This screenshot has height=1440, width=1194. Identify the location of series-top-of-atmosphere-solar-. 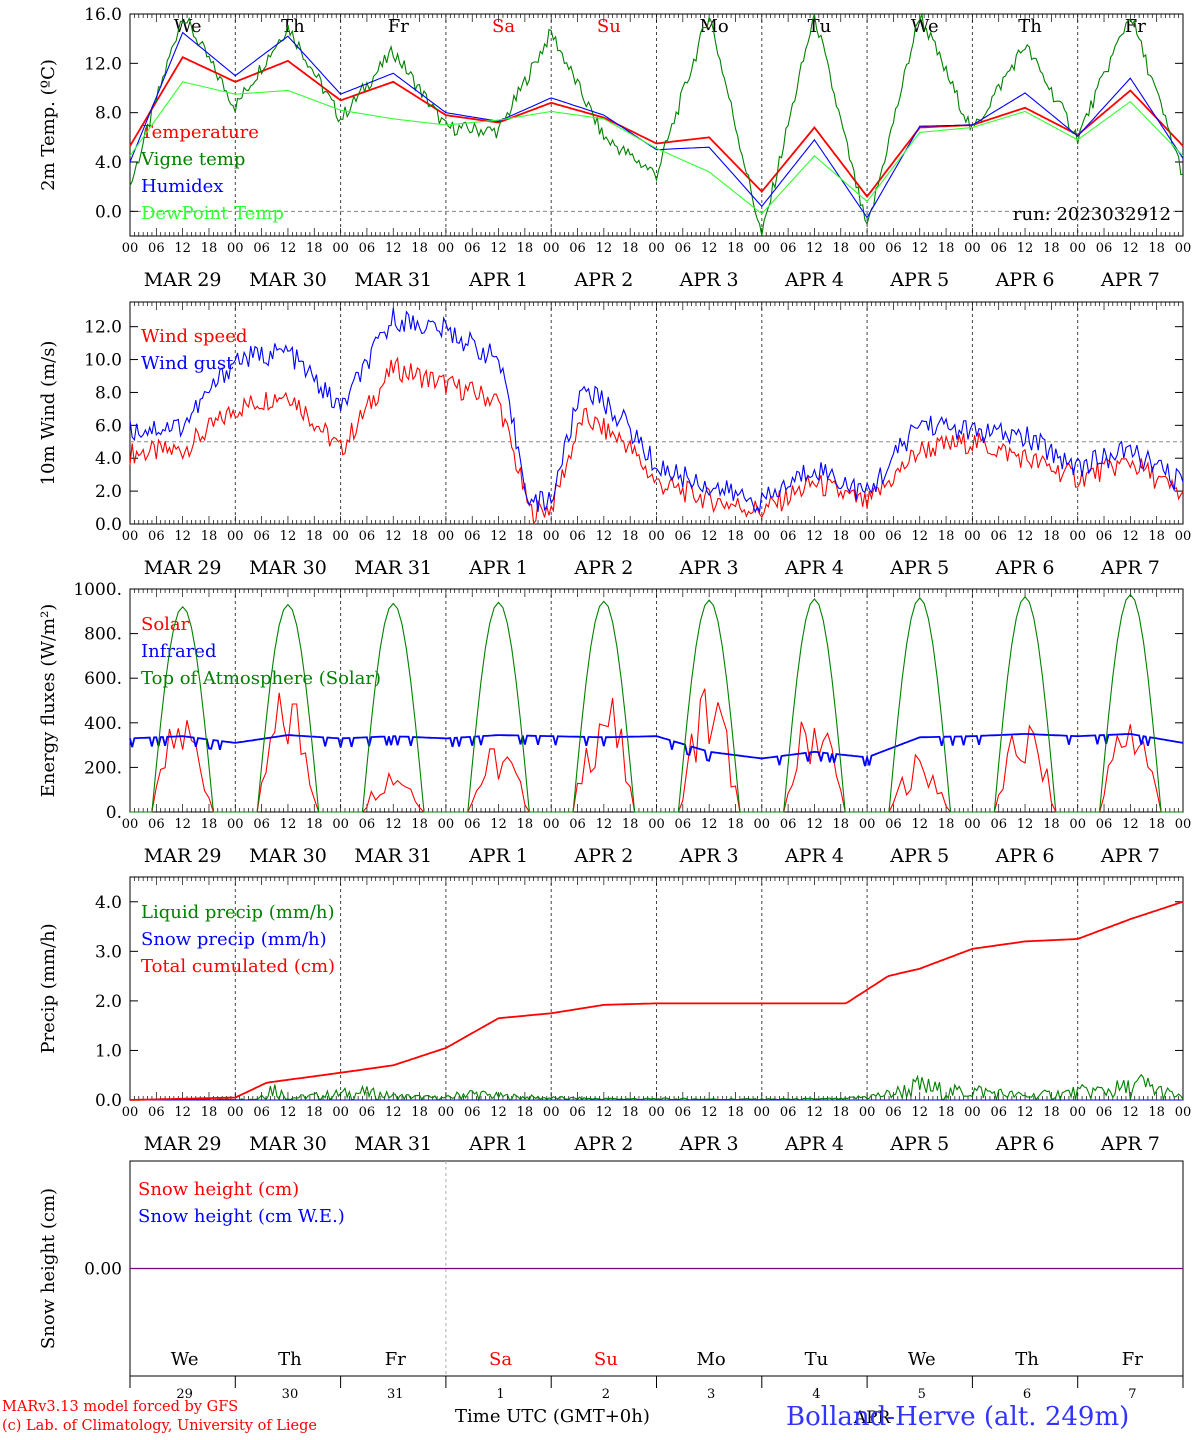
(656, 703).